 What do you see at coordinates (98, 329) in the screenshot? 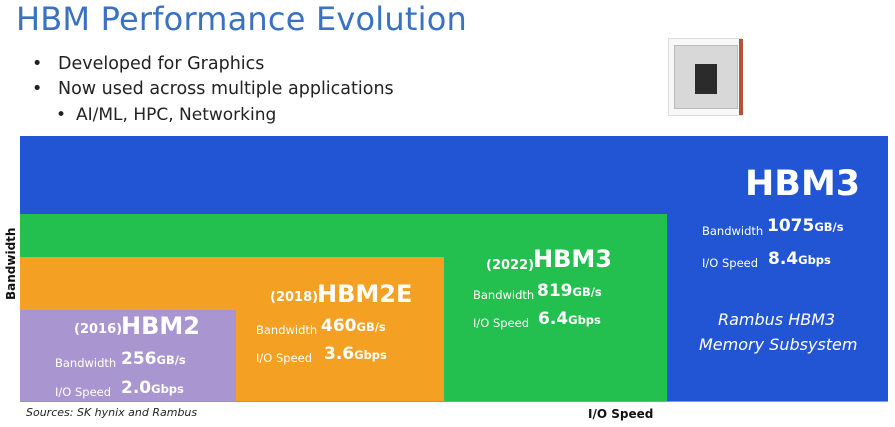
I see `hbm2-year: (2016)` at bounding box center [98, 329].